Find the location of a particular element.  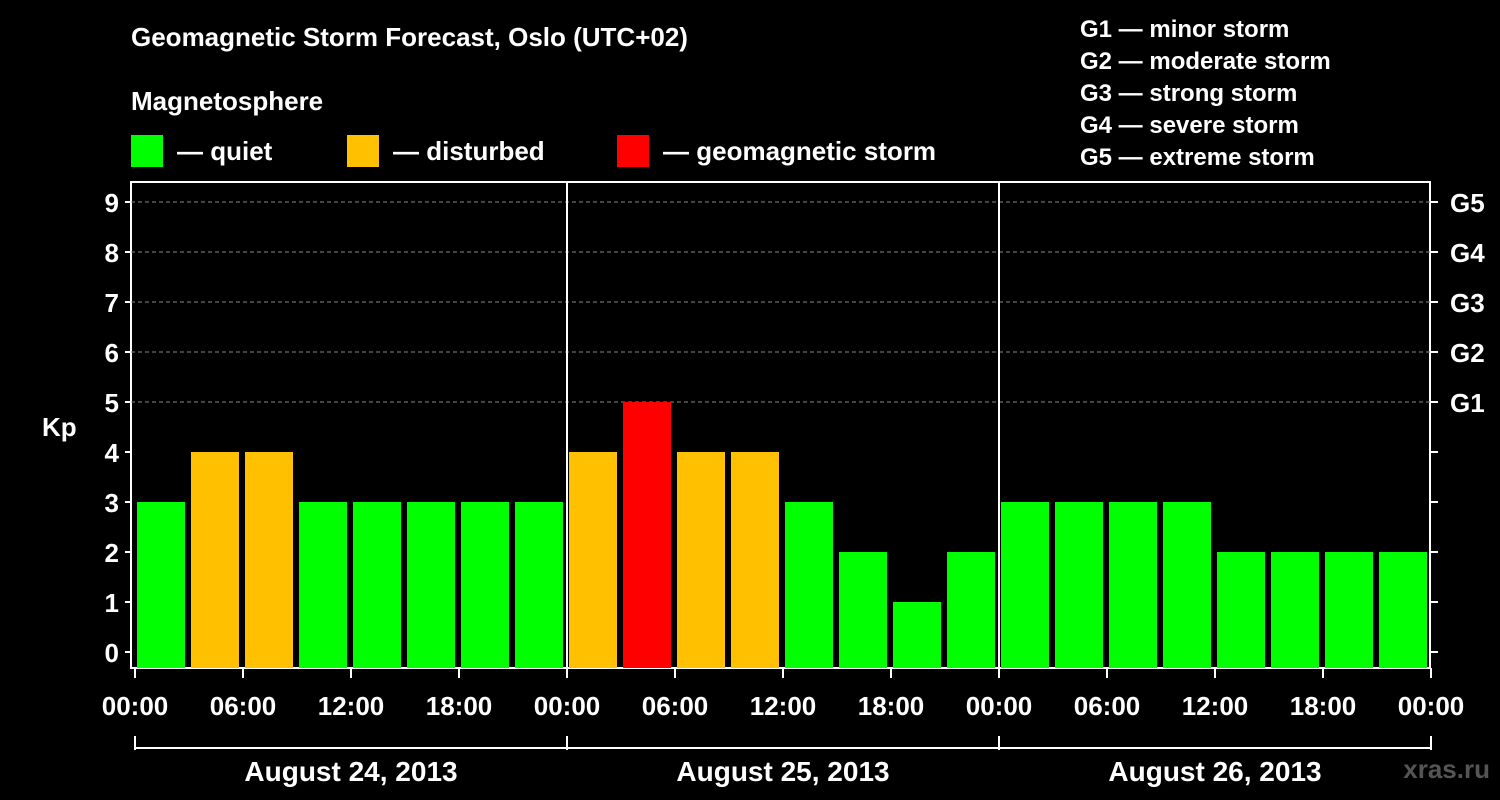

y-tick-label: 9 is located at coordinates (112, 203).